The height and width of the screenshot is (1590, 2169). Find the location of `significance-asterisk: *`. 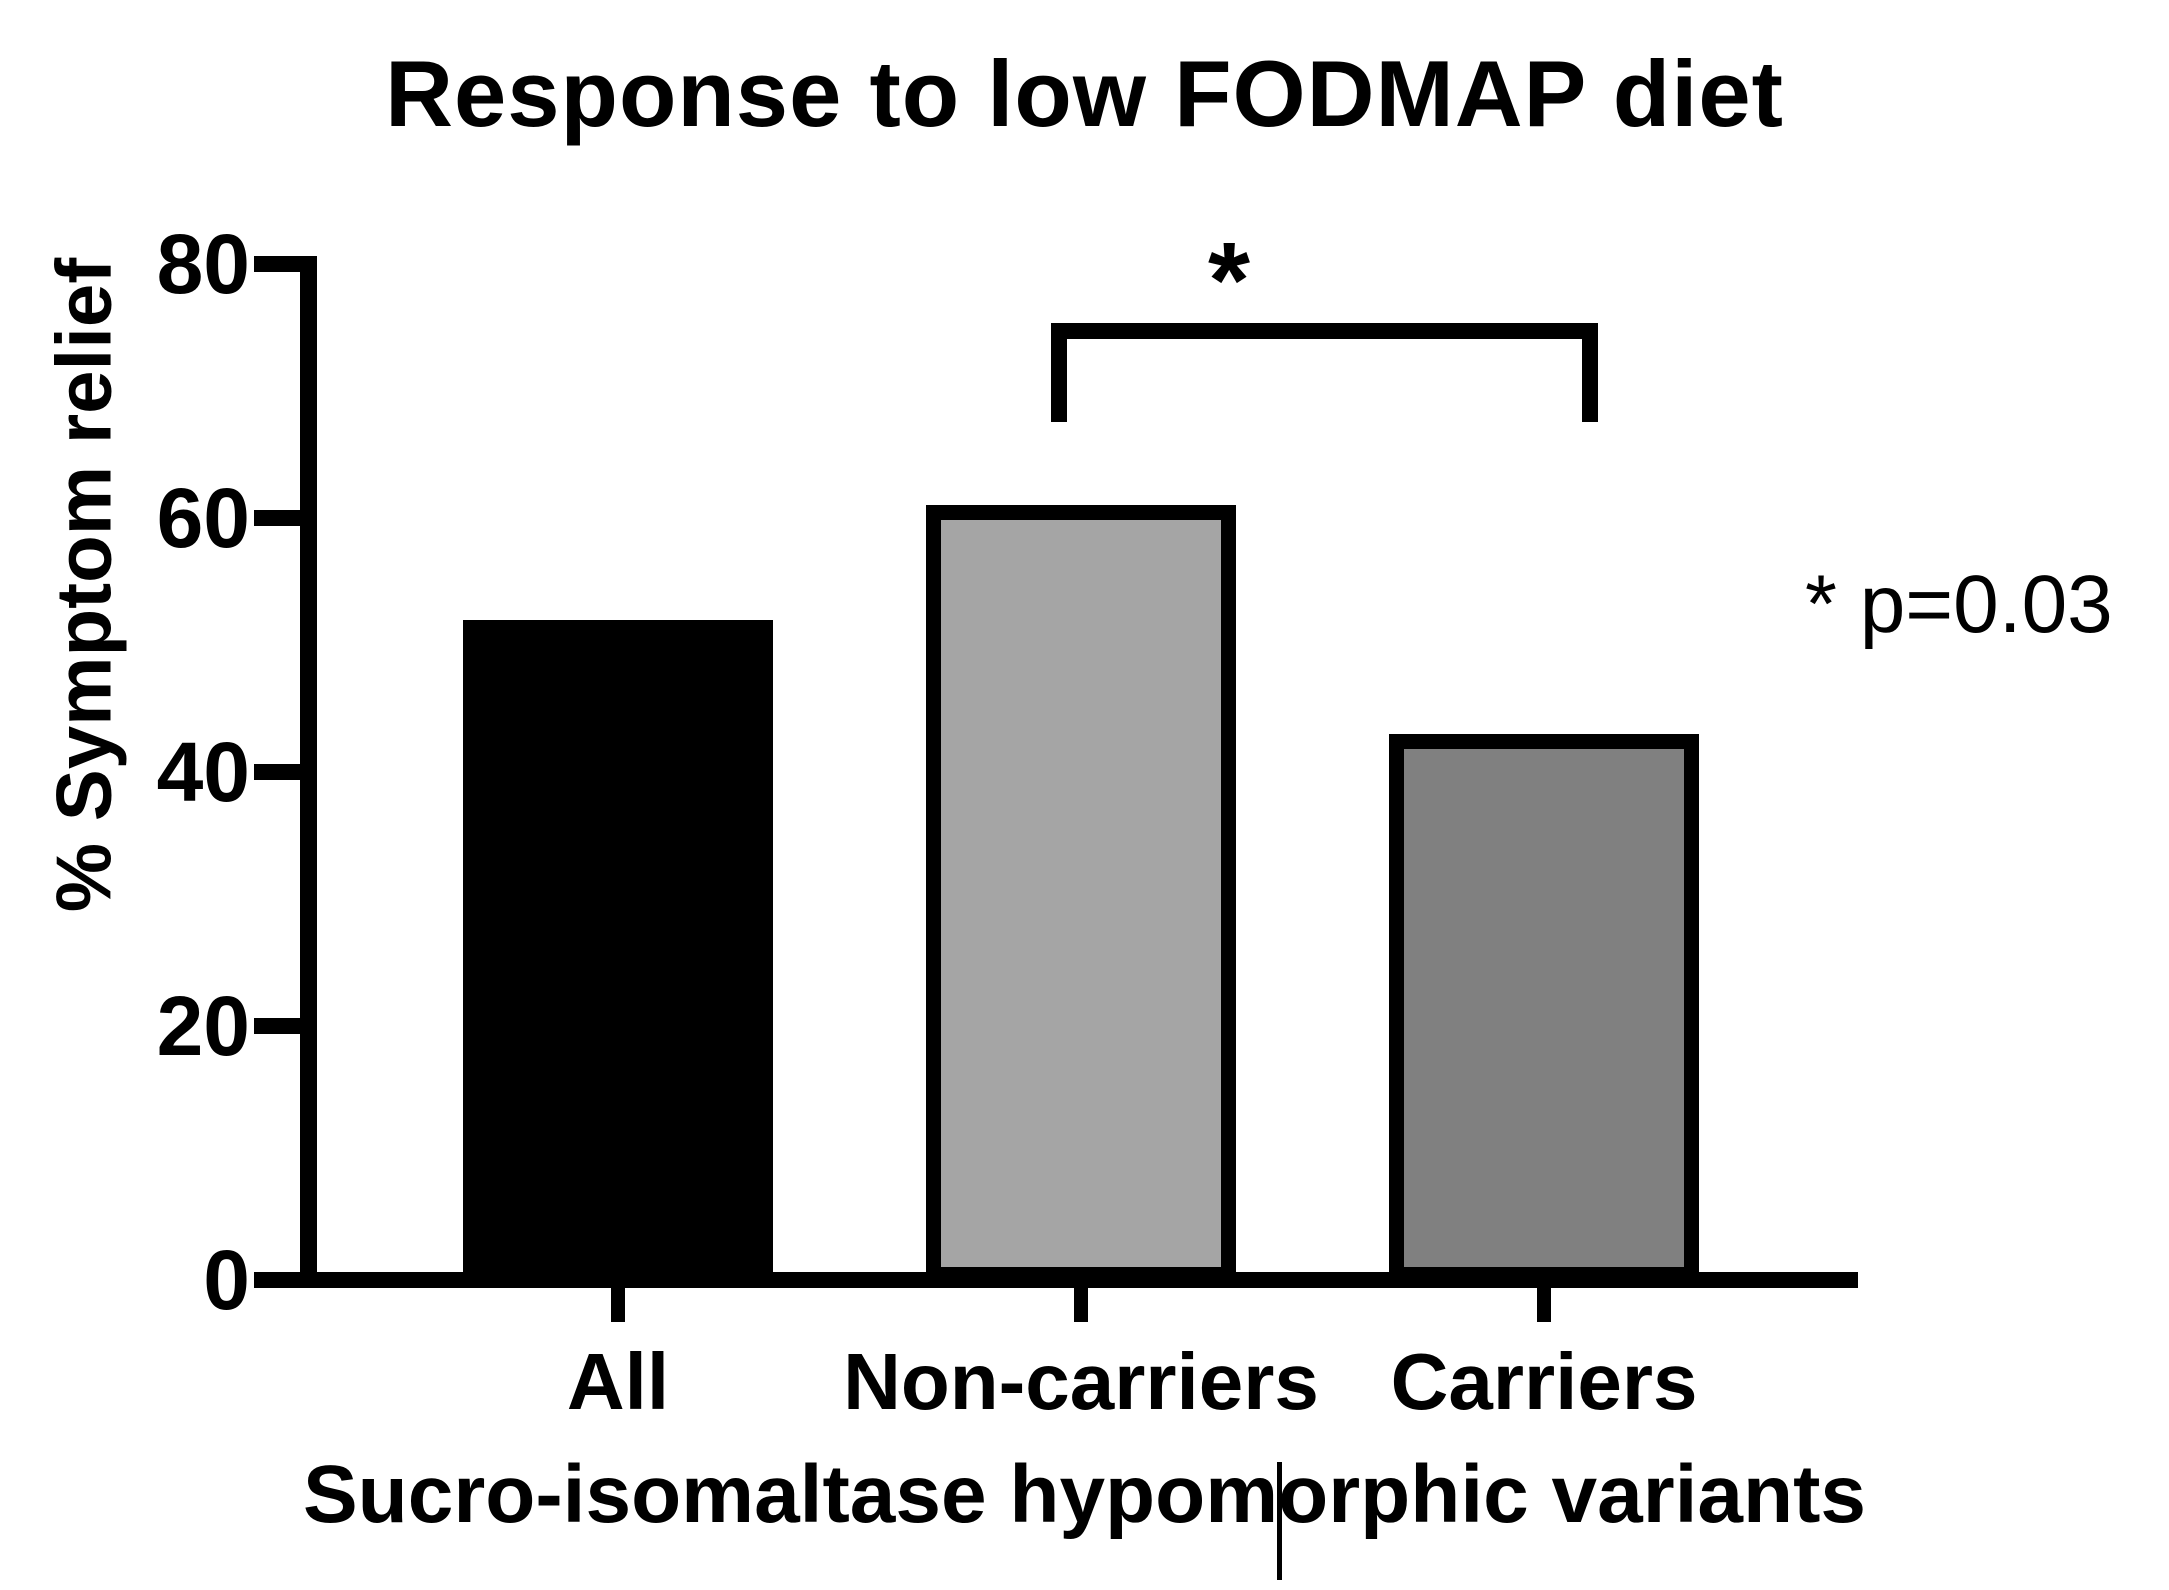

significance-asterisk: * is located at coordinates (1229, 279).